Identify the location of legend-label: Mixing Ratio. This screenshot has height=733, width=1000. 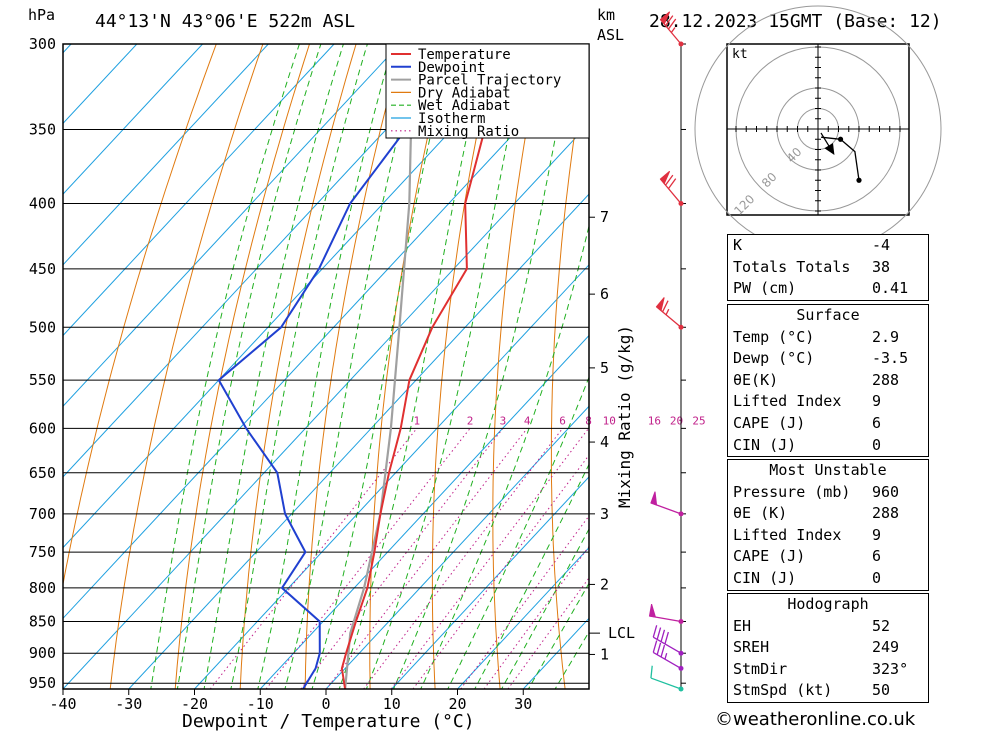
(468, 132).